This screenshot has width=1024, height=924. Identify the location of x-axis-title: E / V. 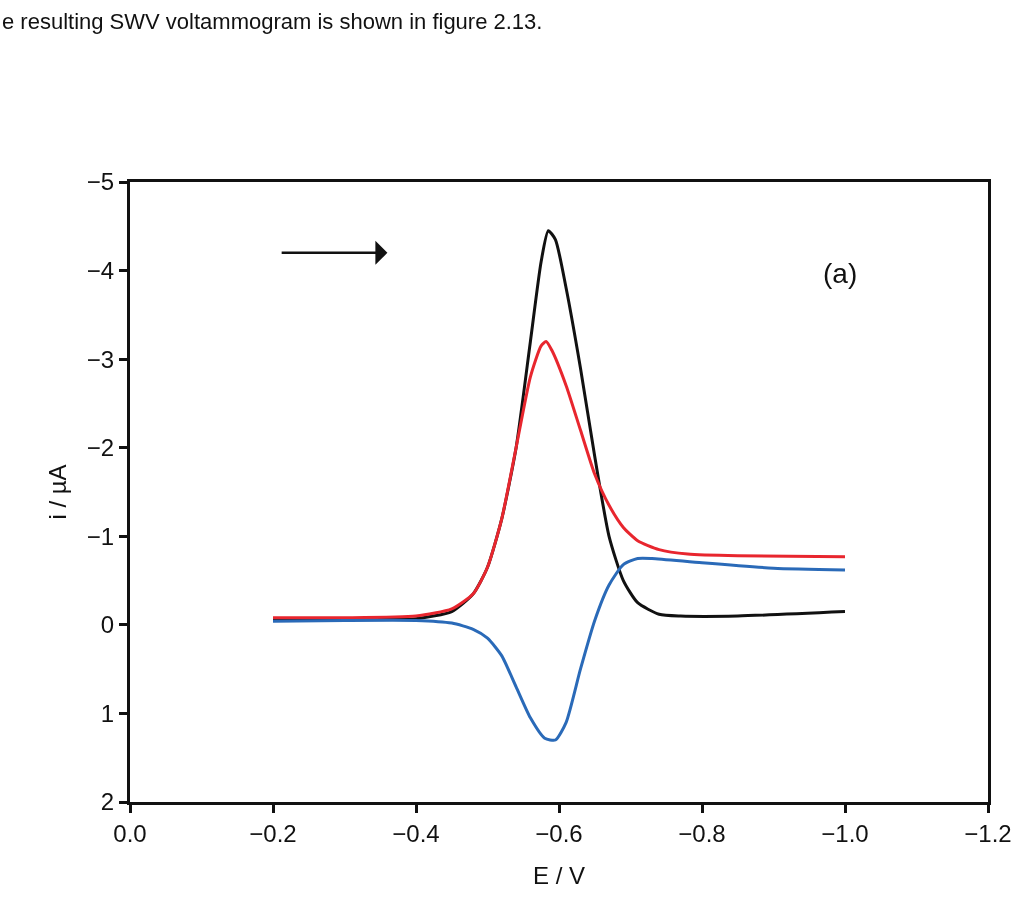
(559, 876).